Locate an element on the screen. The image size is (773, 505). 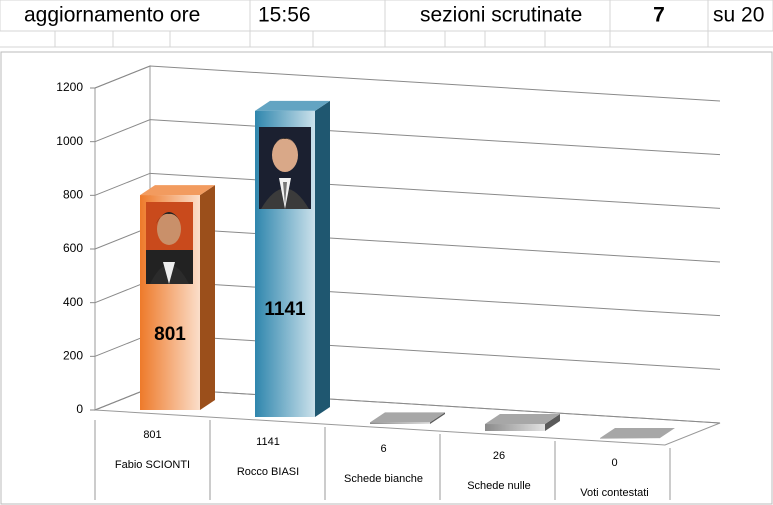
table-value: 801 is located at coordinates (152, 435).